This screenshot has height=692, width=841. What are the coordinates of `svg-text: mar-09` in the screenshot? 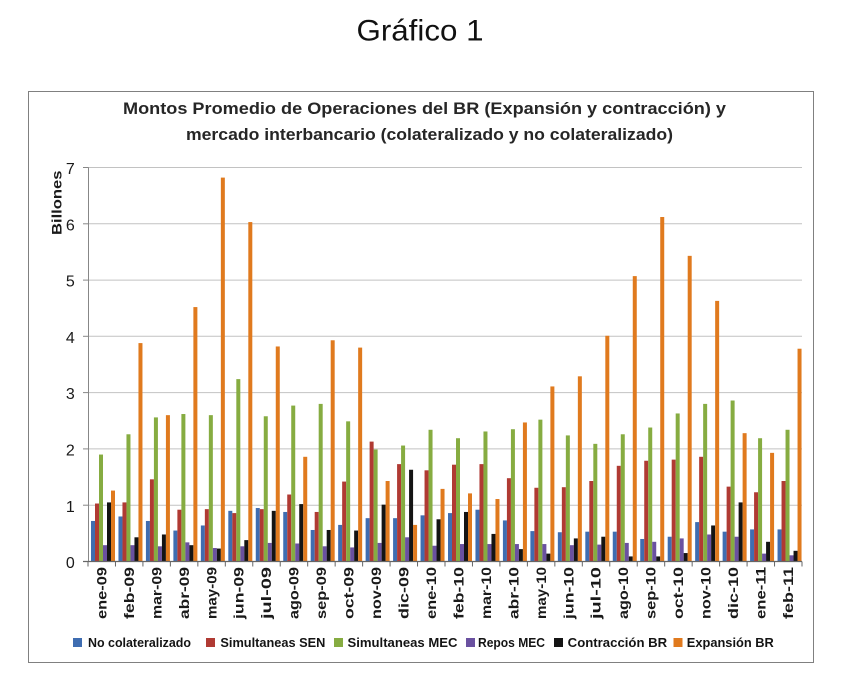 It's located at (156, 593).